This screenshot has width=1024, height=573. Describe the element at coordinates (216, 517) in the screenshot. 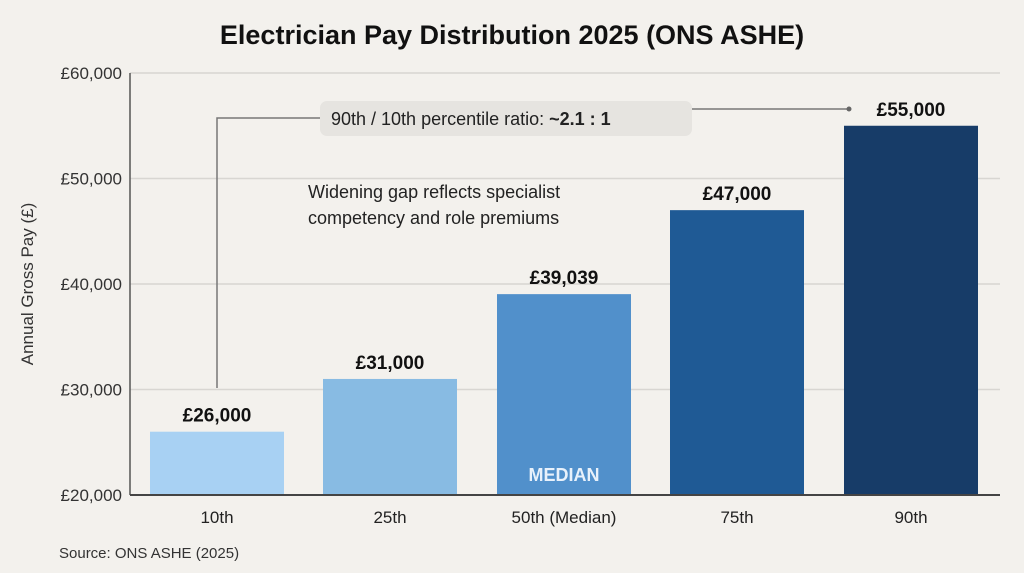

I see `x-tick-label: 10th` at that location.